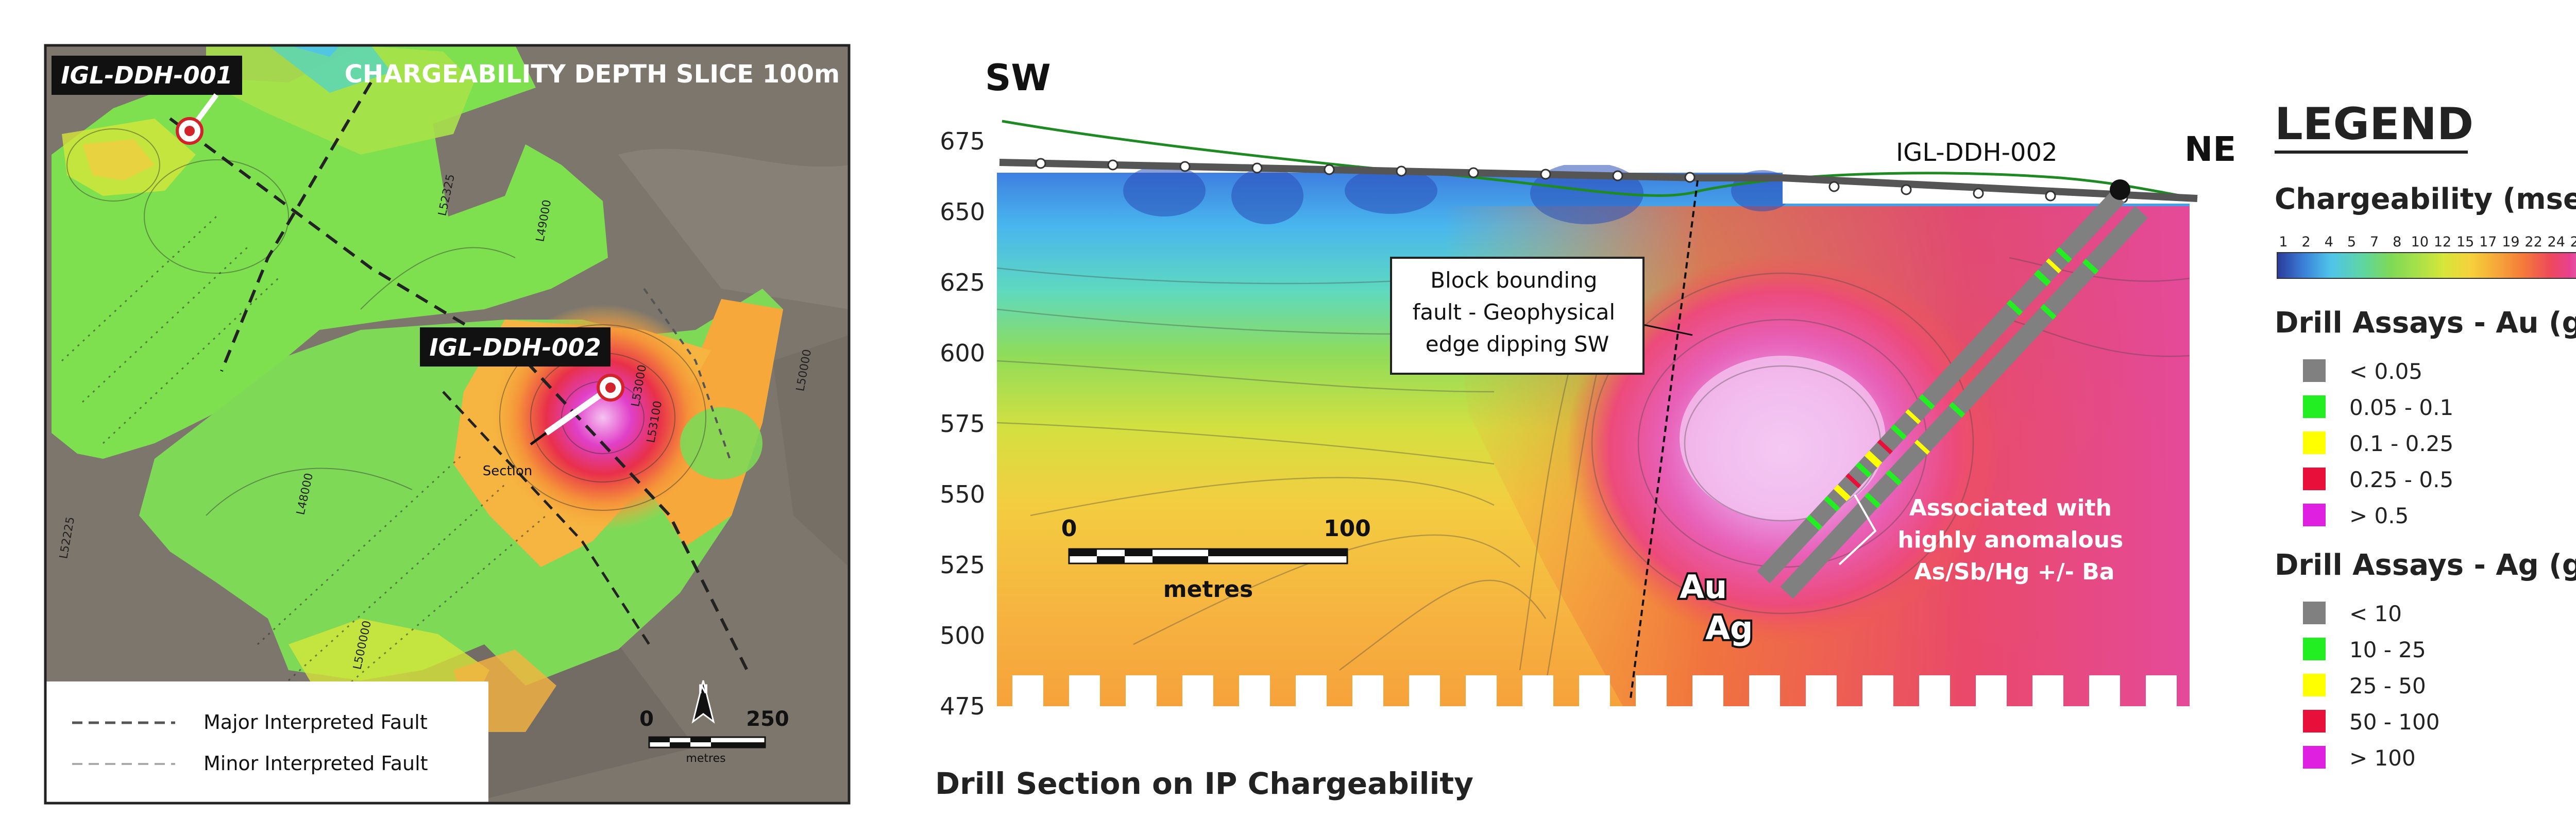  I want to click on ag-label: Ag, so click(1729, 628).